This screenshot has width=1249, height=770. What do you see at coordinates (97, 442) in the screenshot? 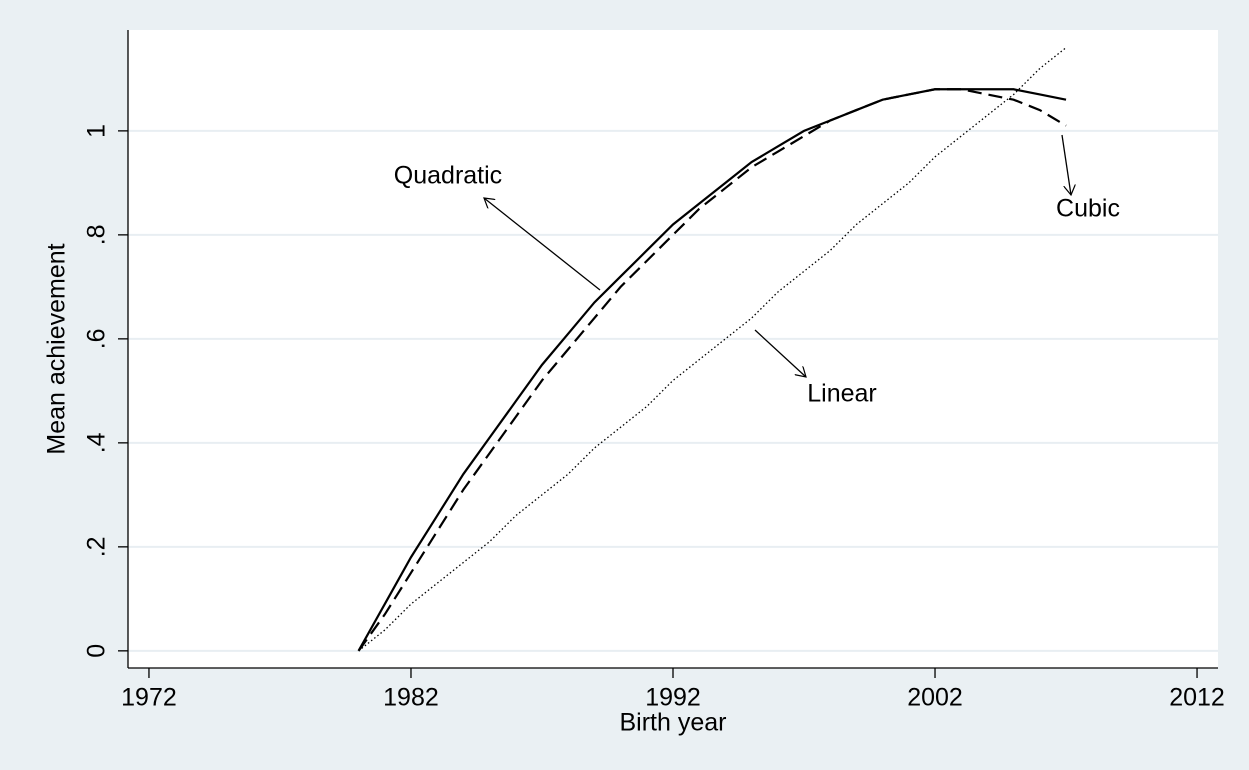
I see `y-tick-label: .4` at bounding box center [97, 442].